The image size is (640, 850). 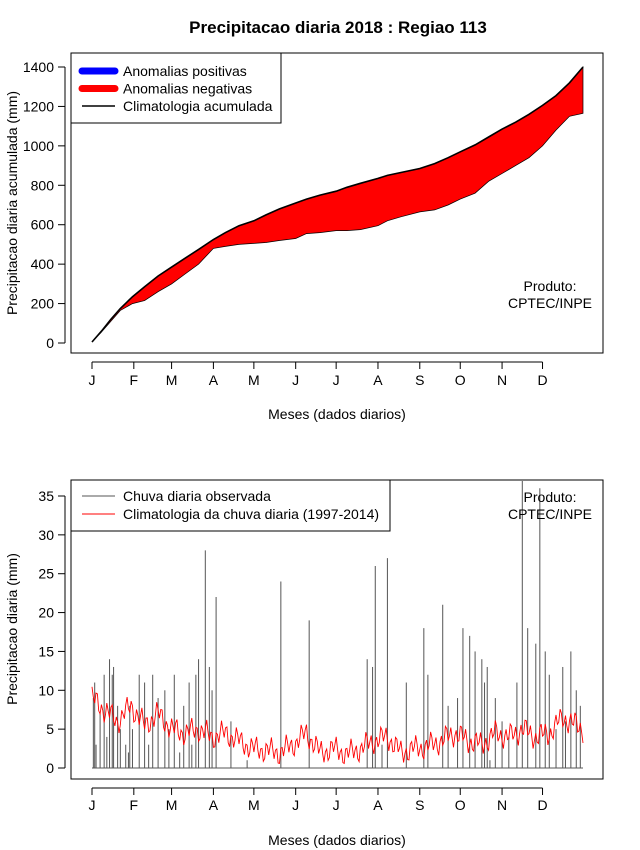 I want to click on y-tick-label-top: 1000, so click(x=38, y=146).